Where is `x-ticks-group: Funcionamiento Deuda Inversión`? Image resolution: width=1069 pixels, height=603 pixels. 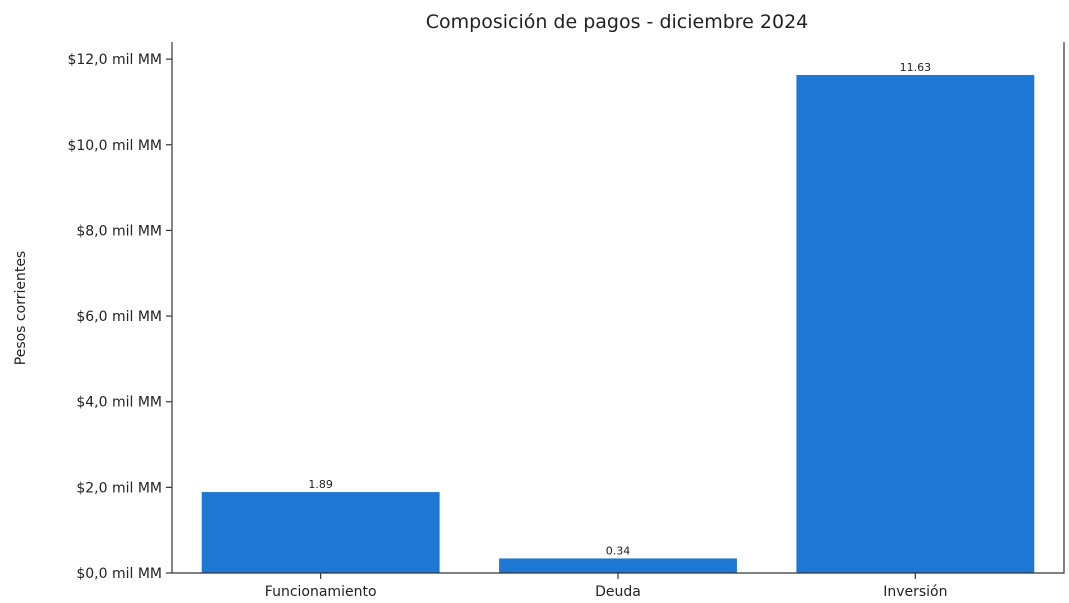 x-ticks-group: Funcionamiento Deuda Inversión is located at coordinates (606, 586).